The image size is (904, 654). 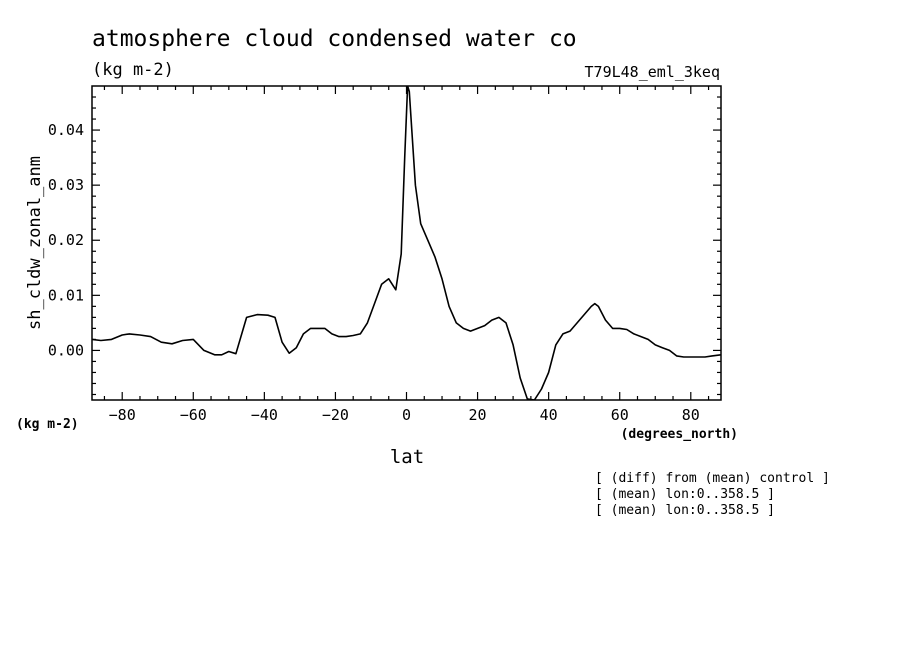 I want to click on note-line-1: [ (diff) from (mean) control ], so click(x=712, y=478).